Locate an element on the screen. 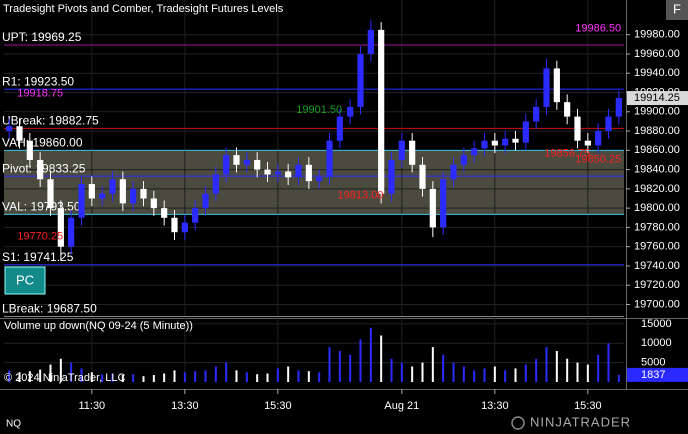 Image resolution: width=688 pixels, height=434 pixels. y-tick-label: 19780.00 is located at coordinates (657, 227).